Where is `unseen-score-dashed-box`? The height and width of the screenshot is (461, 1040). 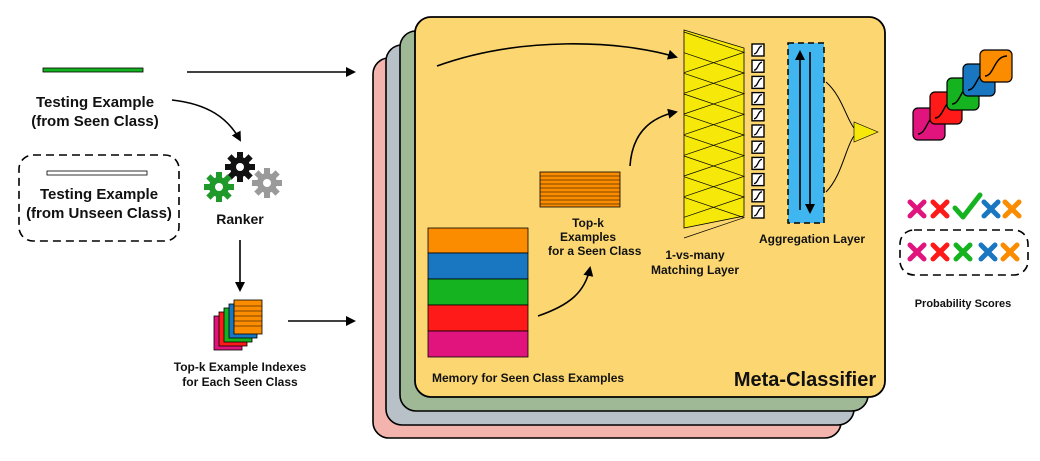
unseen-score-dashed-box is located at coordinates (964, 252).